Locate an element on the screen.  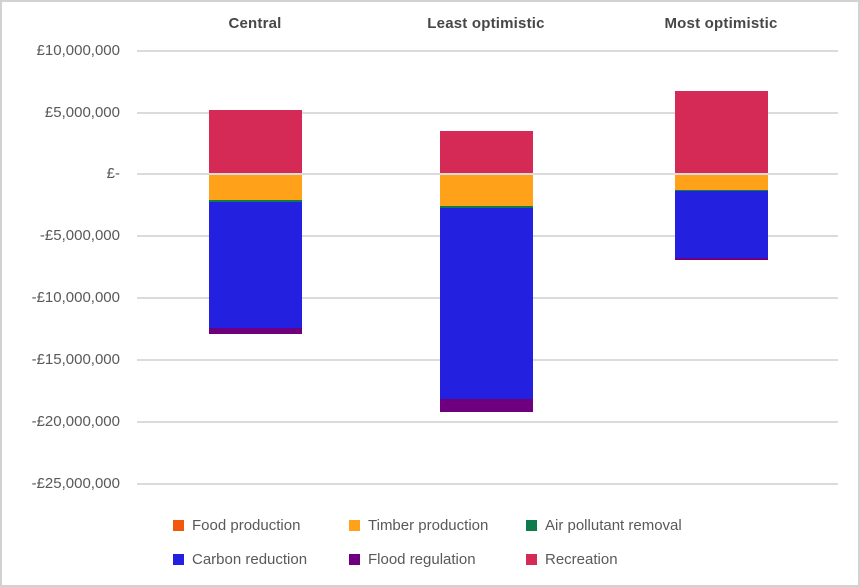
bar-central-flood-regulation is located at coordinates (255, 330).